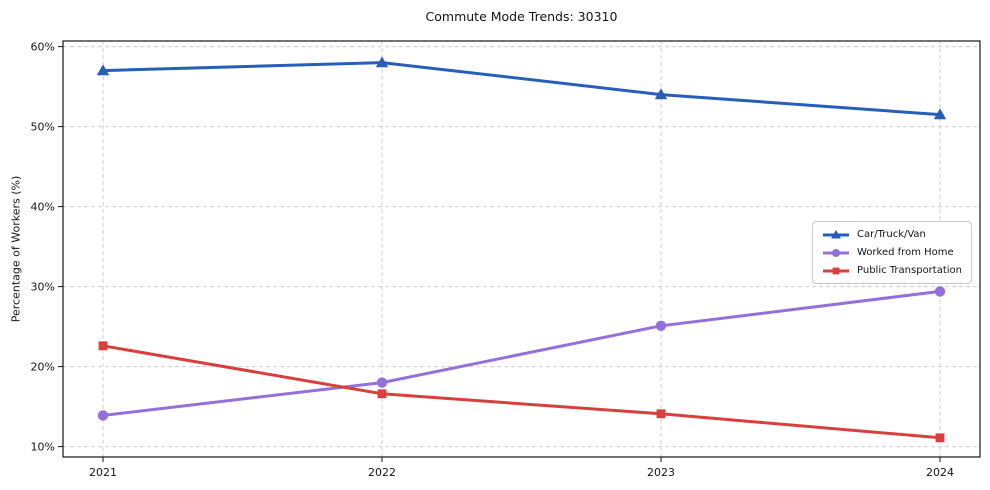  I want to click on legend-item-worked-from-home: Worked from Home, so click(892, 252).